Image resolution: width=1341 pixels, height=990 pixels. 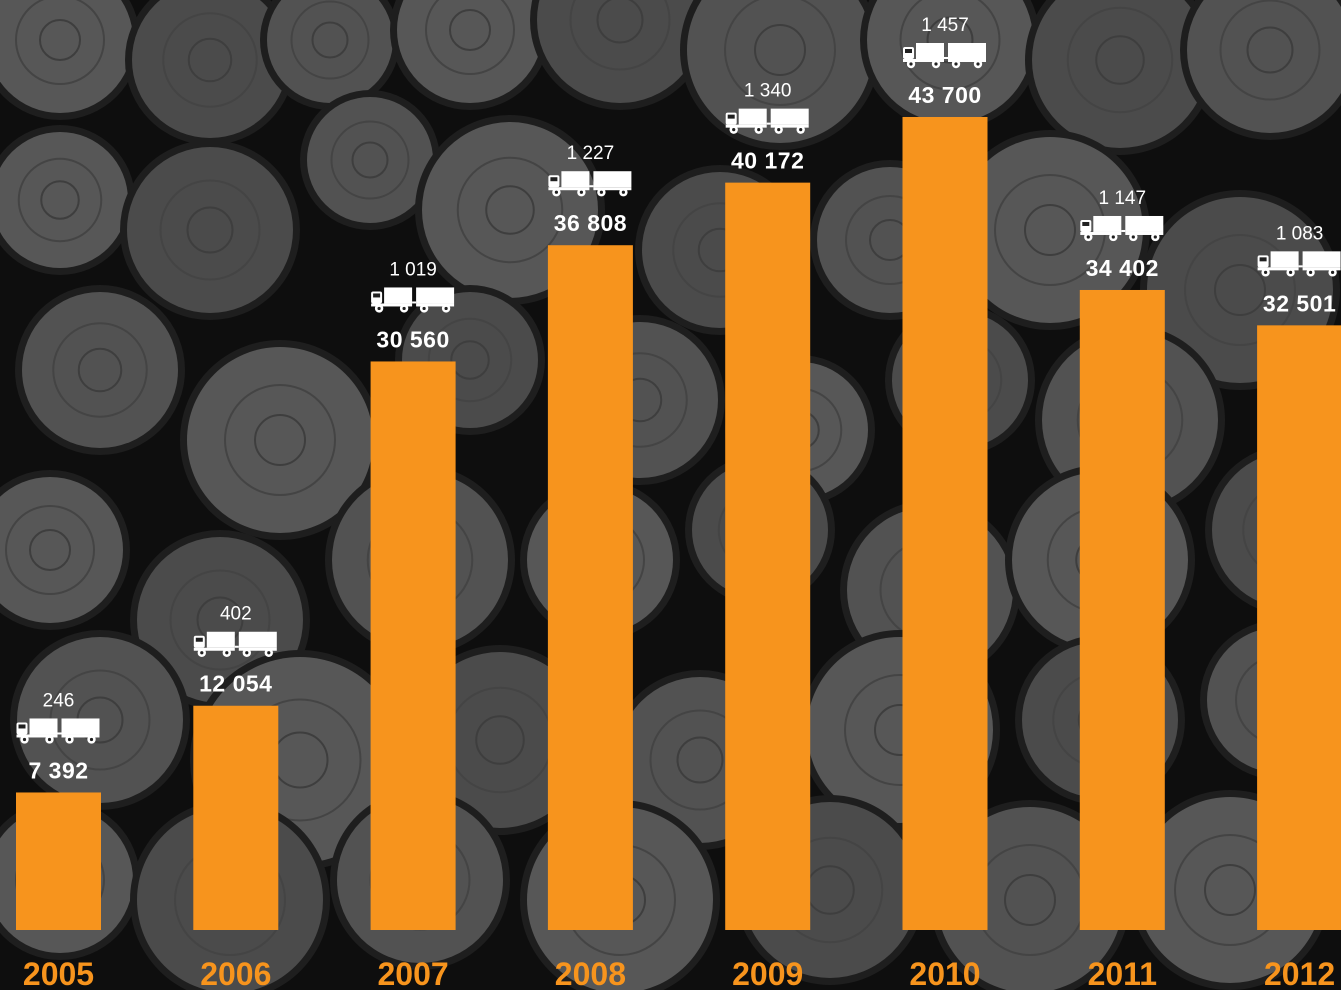 I want to click on truck-count-label: 1 457, so click(x=945, y=25).